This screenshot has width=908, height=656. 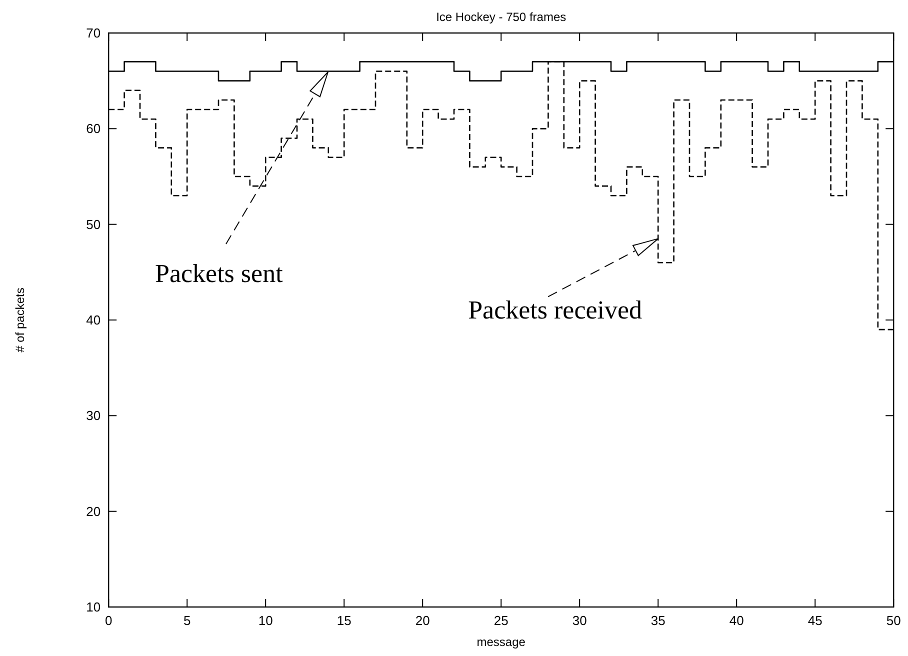 What do you see at coordinates (422, 620) in the screenshot?
I see `x-tick-label: 20` at bounding box center [422, 620].